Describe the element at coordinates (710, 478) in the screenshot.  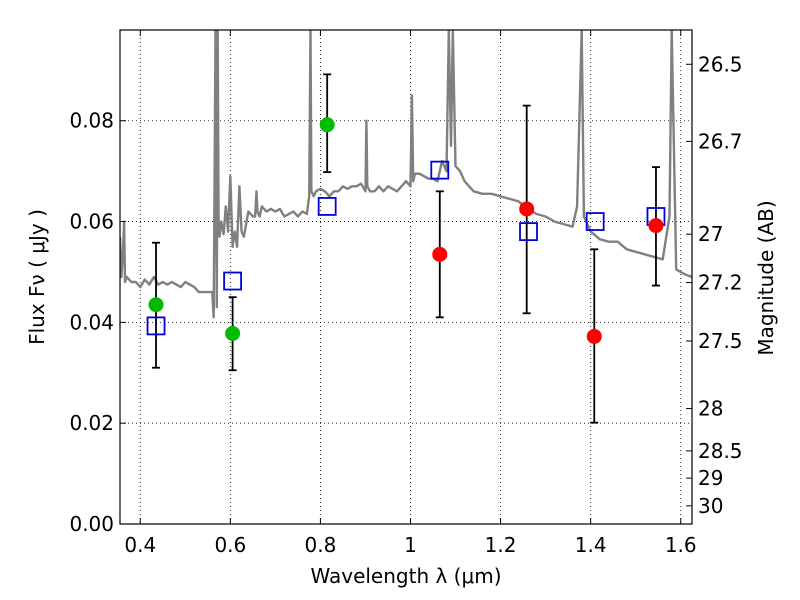
I see `y2-tick-label: 29` at that location.